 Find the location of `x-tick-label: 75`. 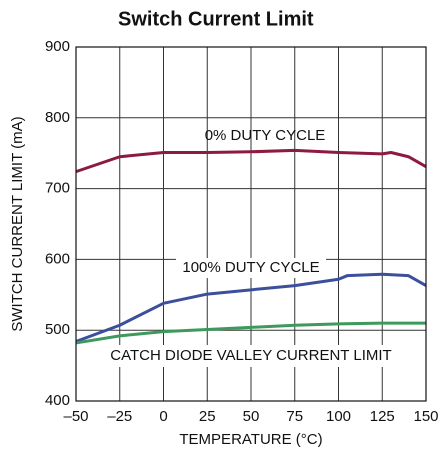

x-tick-label: 75 is located at coordinates (294, 416).